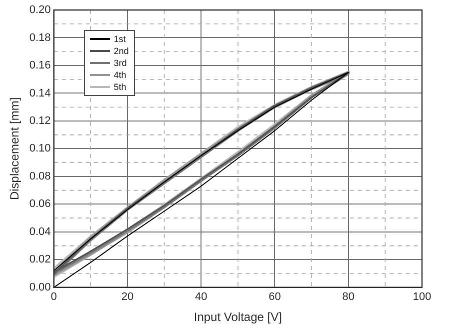  I want to click on legend-label: 2nd, so click(121, 51).